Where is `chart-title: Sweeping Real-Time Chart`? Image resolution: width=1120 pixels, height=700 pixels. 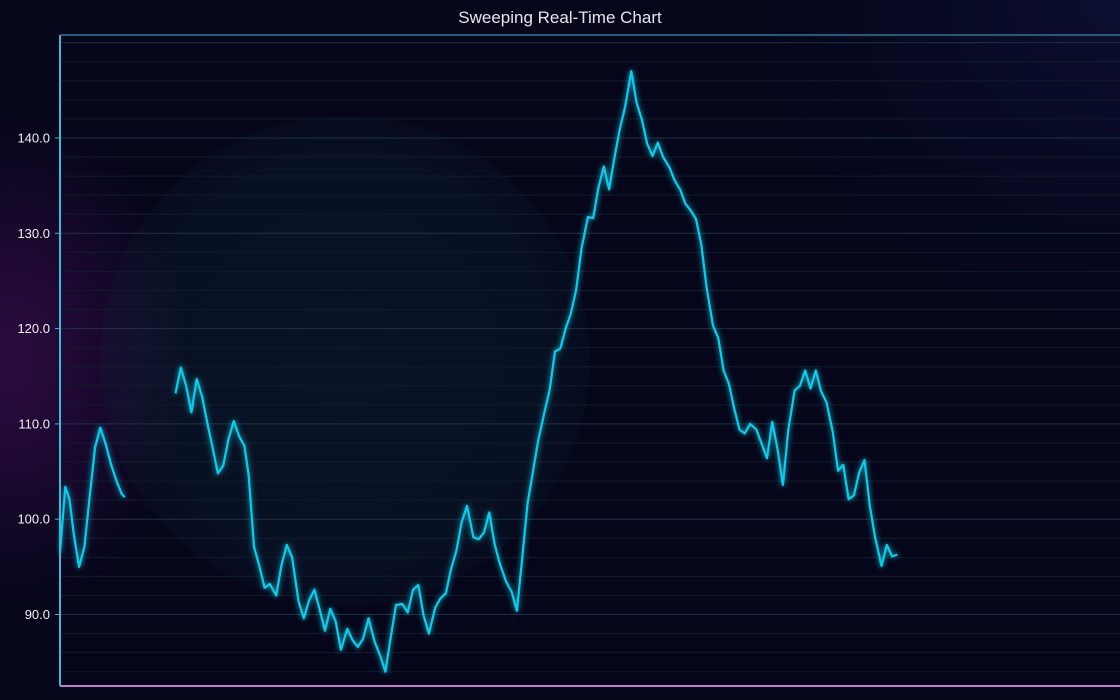 chart-title: Sweeping Real-Time Chart is located at coordinates (560, 17).